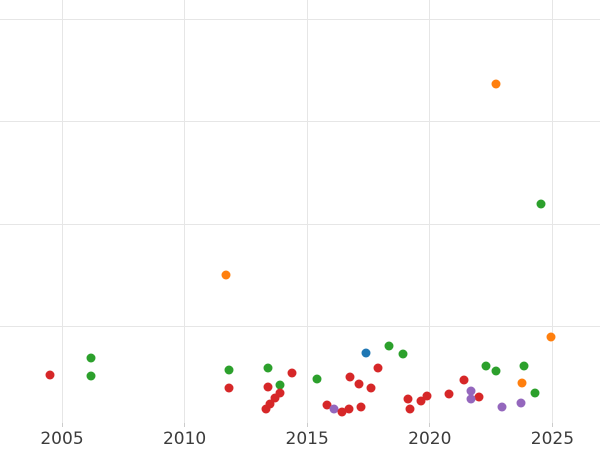  Describe the element at coordinates (307, 439) in the screenshot. I see `x-tick-label: 2015` at that location.